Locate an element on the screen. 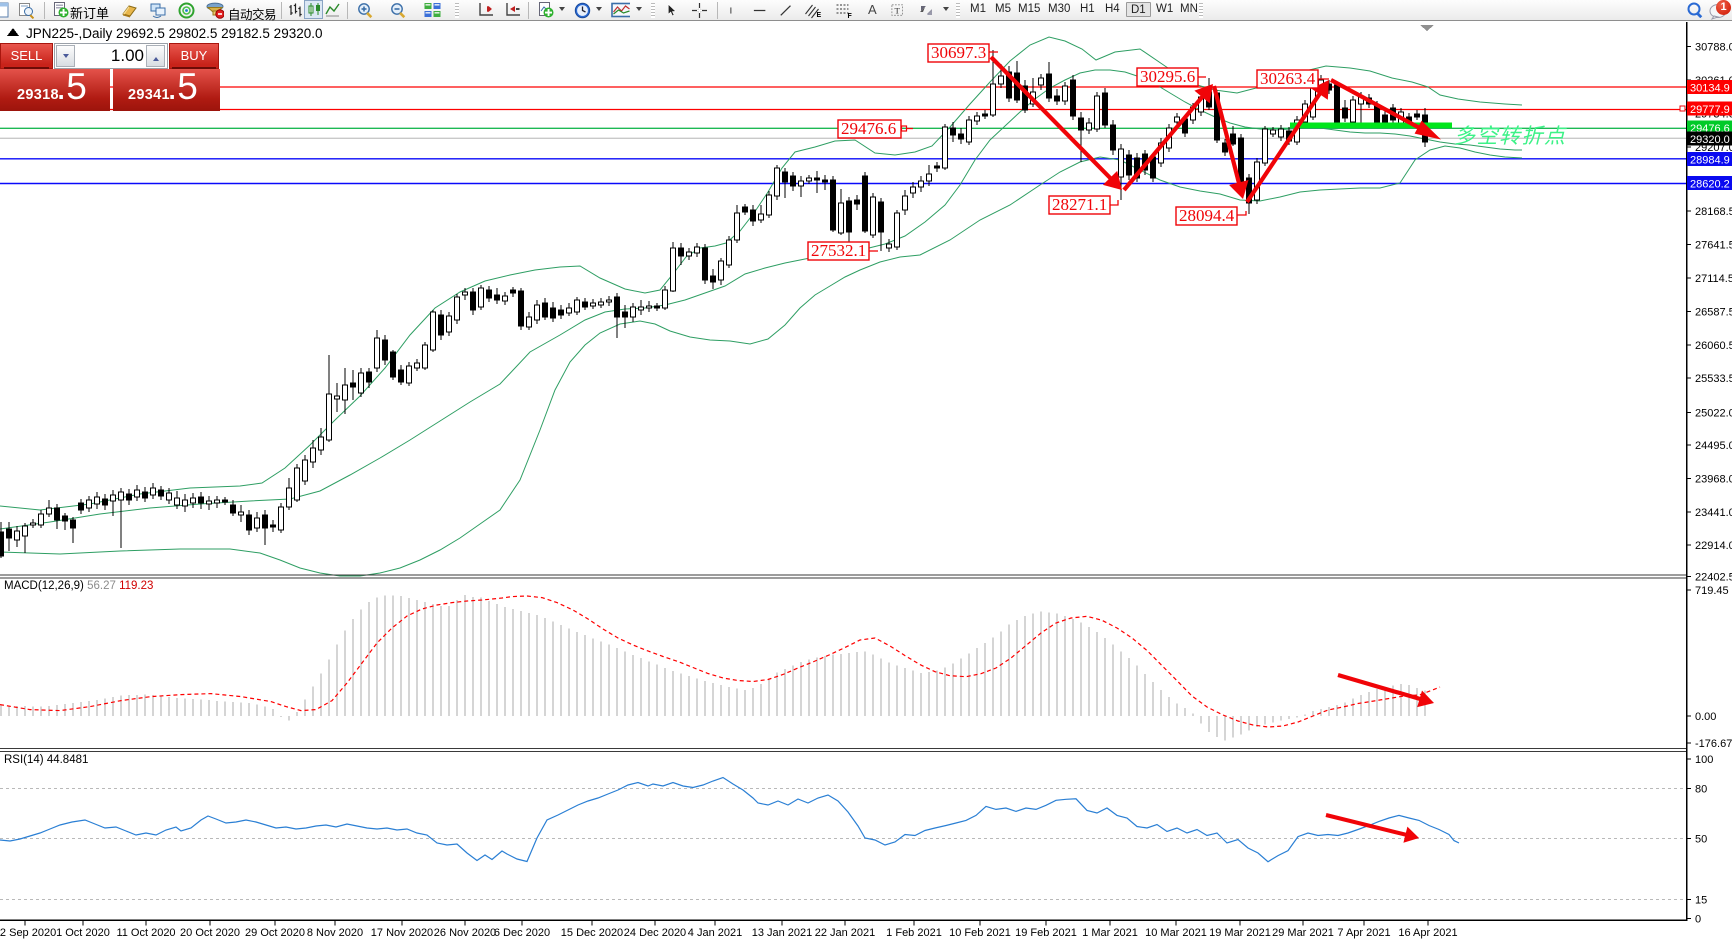 The image size is (1732, 943). svg-text: 0 is located at coordinates (1698, 919).